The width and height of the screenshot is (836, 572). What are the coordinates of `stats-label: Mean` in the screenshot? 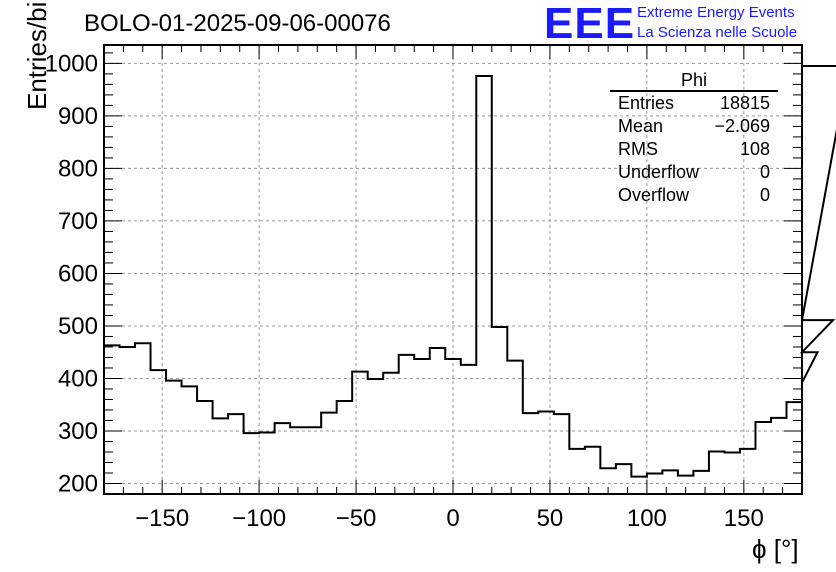 It's located at (641, 126).